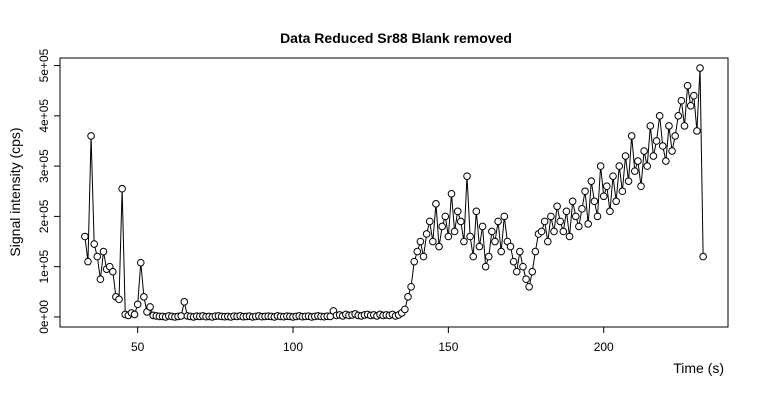  What do you see at coordinates (44, 216) in the screenshot?
I see `y-tick-label: 2e+05` at bounding box center [44, 216].